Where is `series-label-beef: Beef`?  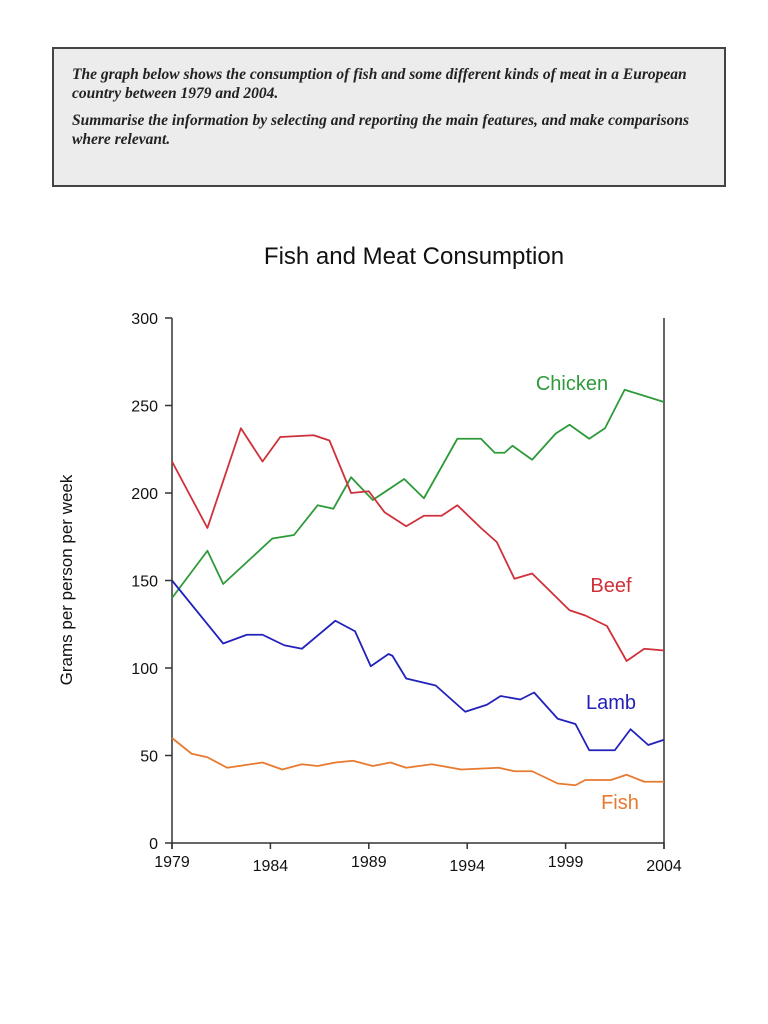
series-label-beef: Beef is located at coordinates (611, 586).